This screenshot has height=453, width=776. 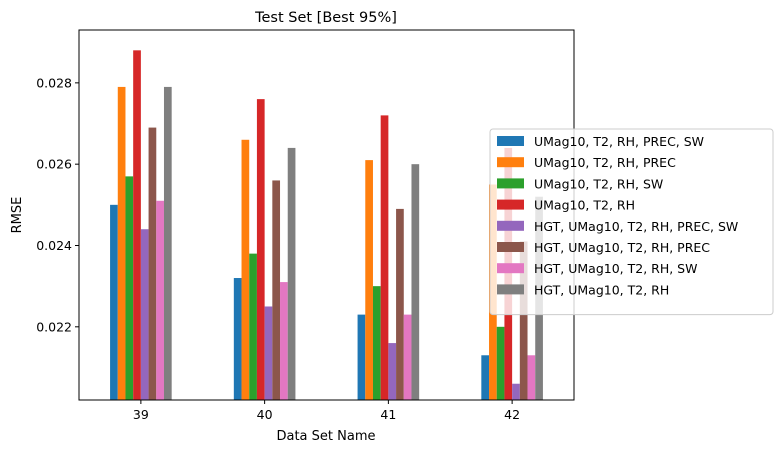 What do you see at coordinates (601, 289) in the screenshot?
I see `legend-label: HGT, UMag10, T2, RH` at bounding box center [601, 289].